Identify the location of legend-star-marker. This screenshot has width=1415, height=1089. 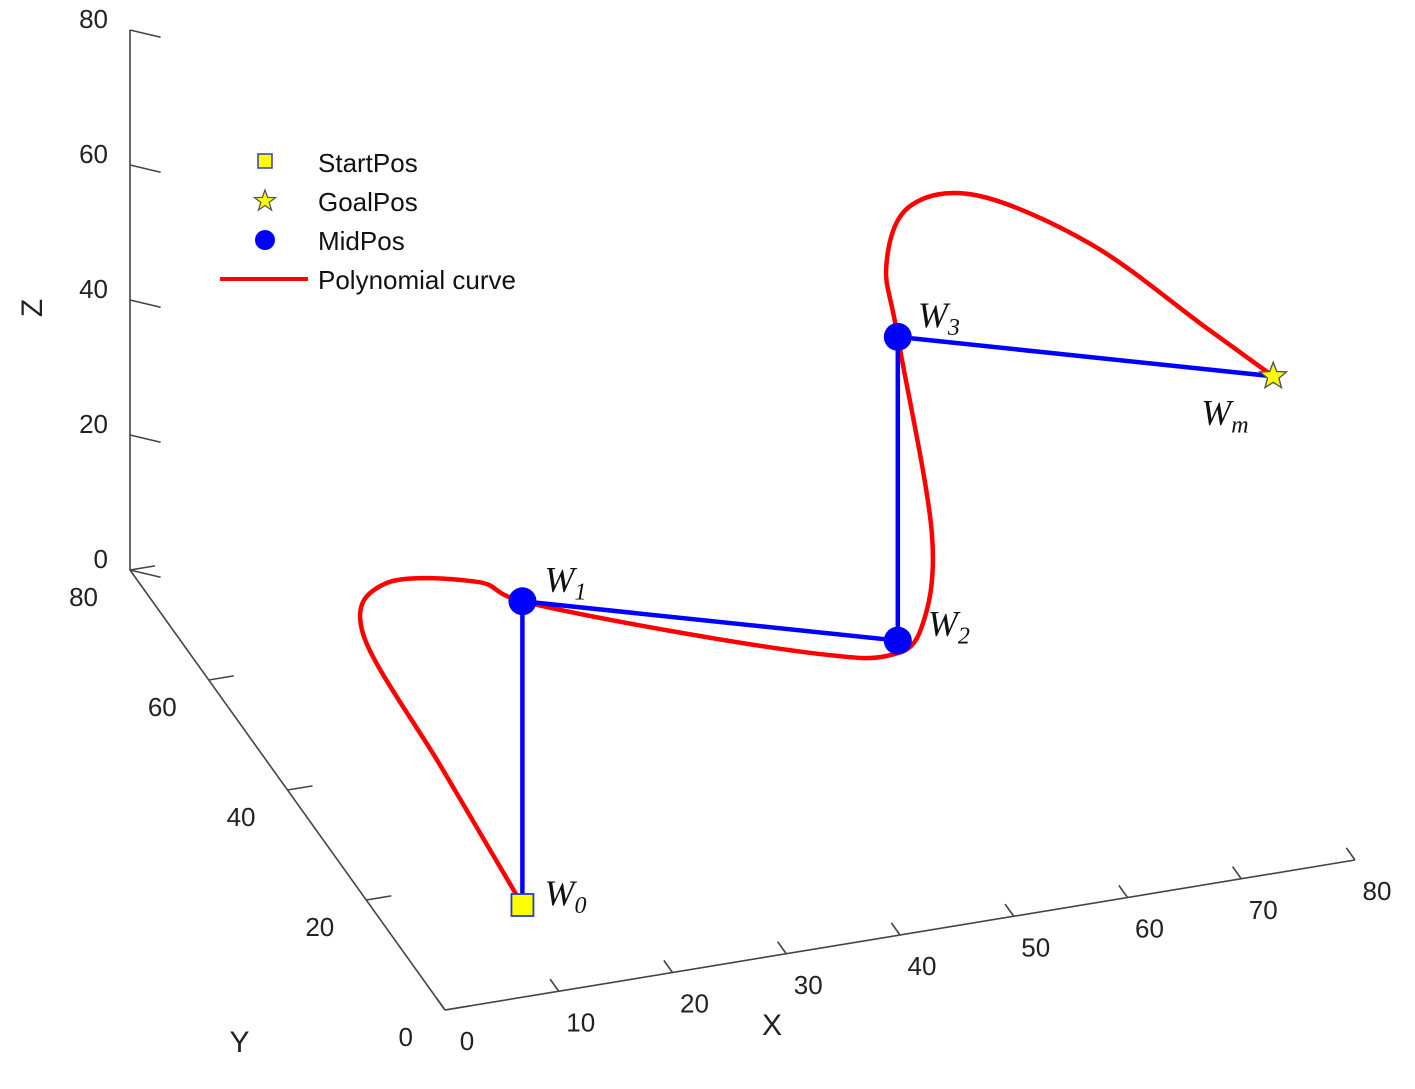
(265, 200).